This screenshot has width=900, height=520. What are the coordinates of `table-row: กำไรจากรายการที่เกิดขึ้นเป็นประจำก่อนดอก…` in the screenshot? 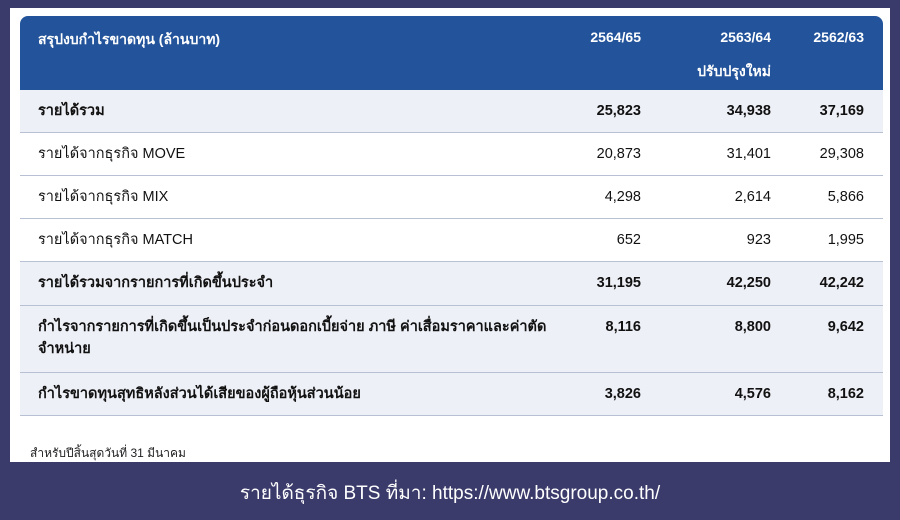 It's located at (451, 339).